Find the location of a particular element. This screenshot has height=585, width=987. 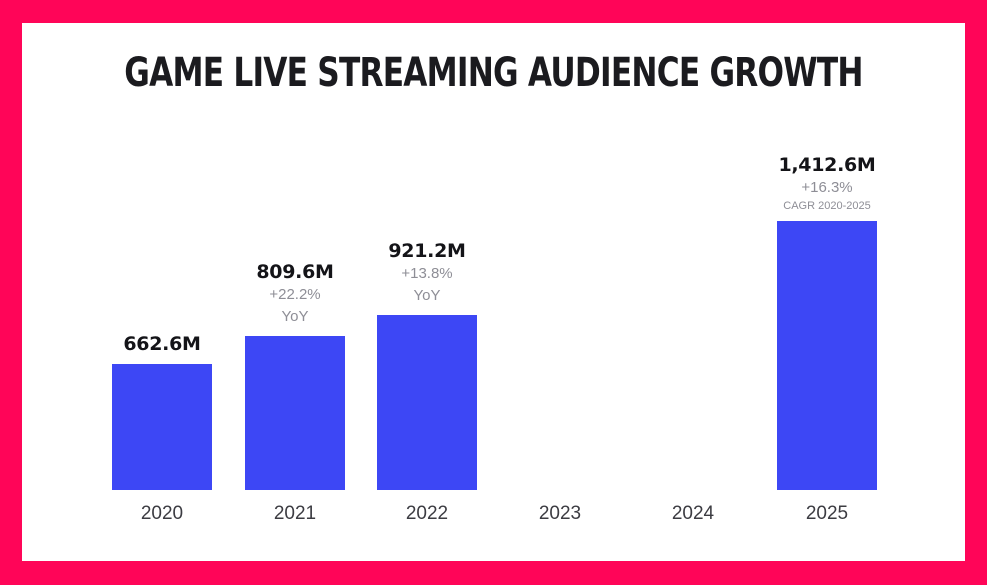

bar-2022 is located at coordinates (427, 402).